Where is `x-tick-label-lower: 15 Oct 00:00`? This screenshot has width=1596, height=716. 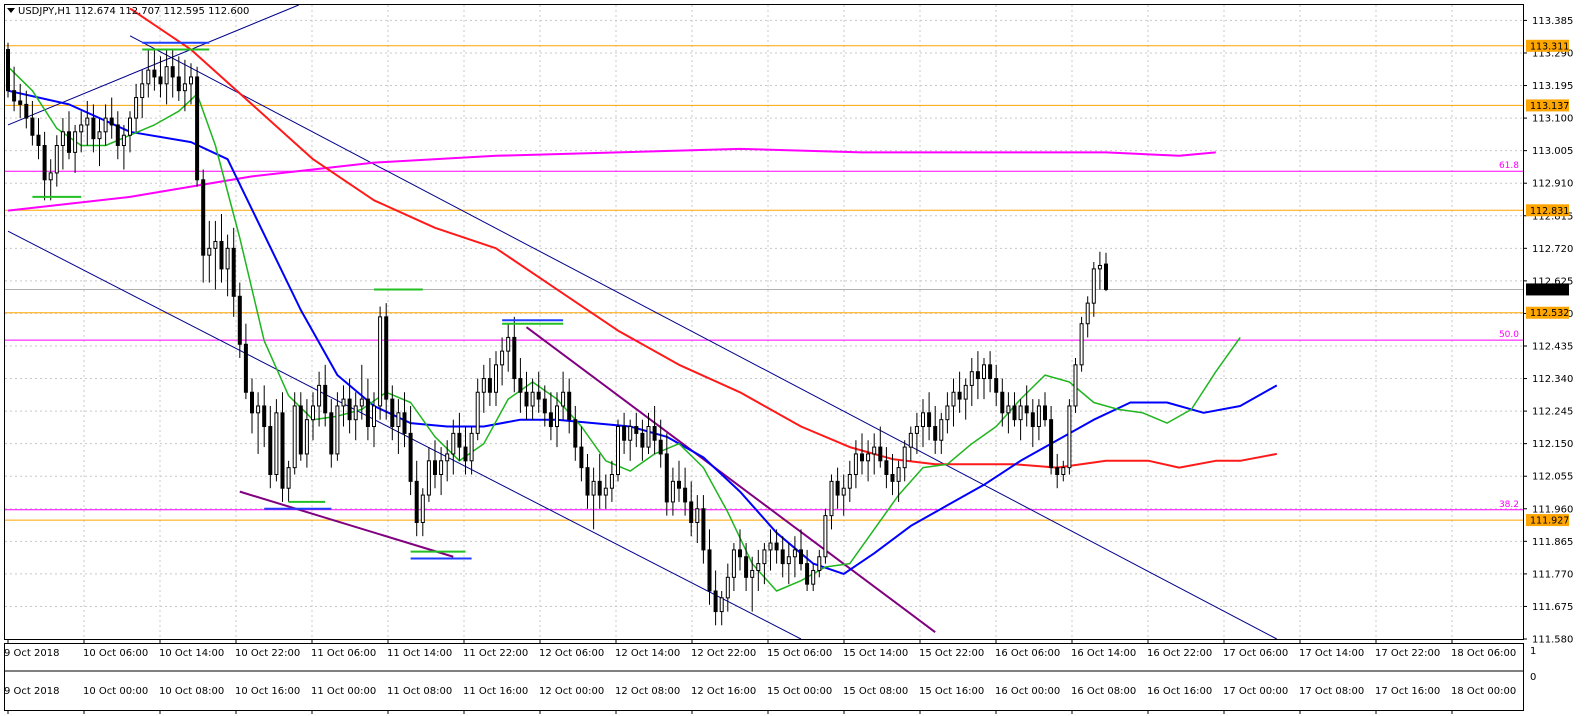 x-tick-label-lower: 15 Oct 00:00 is located at coordinates (799, 691).